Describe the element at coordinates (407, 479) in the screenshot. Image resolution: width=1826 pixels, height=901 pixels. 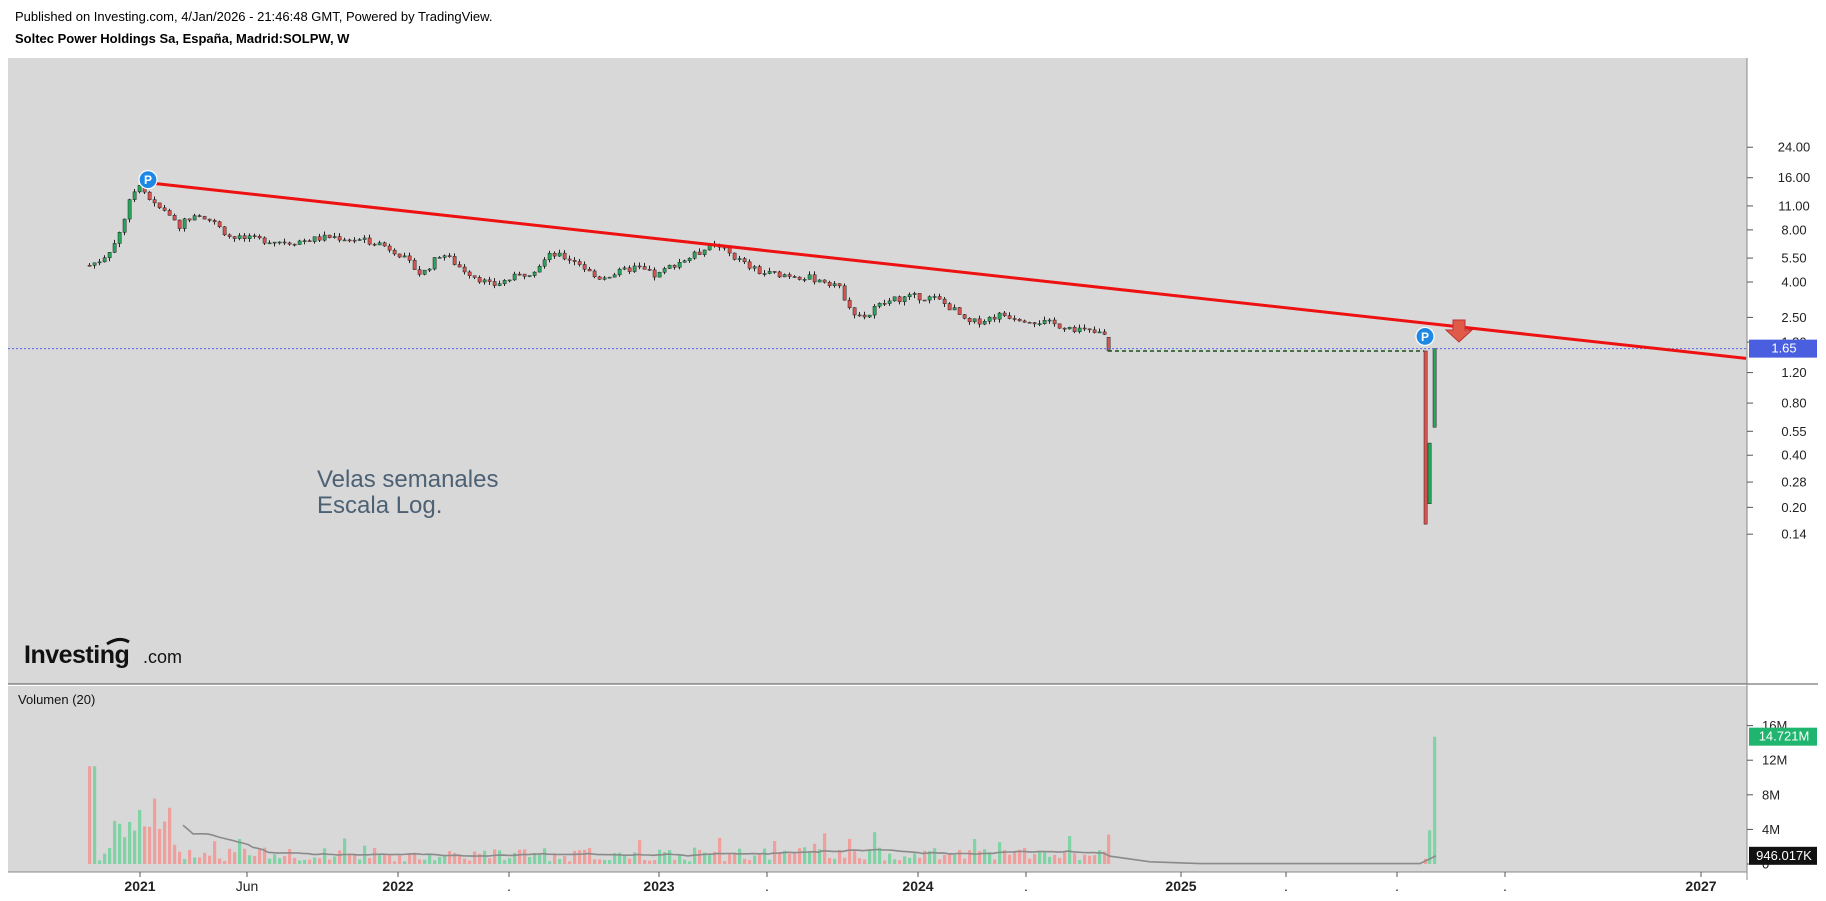
I see `annotation-line1: Velas semanales` at that location.